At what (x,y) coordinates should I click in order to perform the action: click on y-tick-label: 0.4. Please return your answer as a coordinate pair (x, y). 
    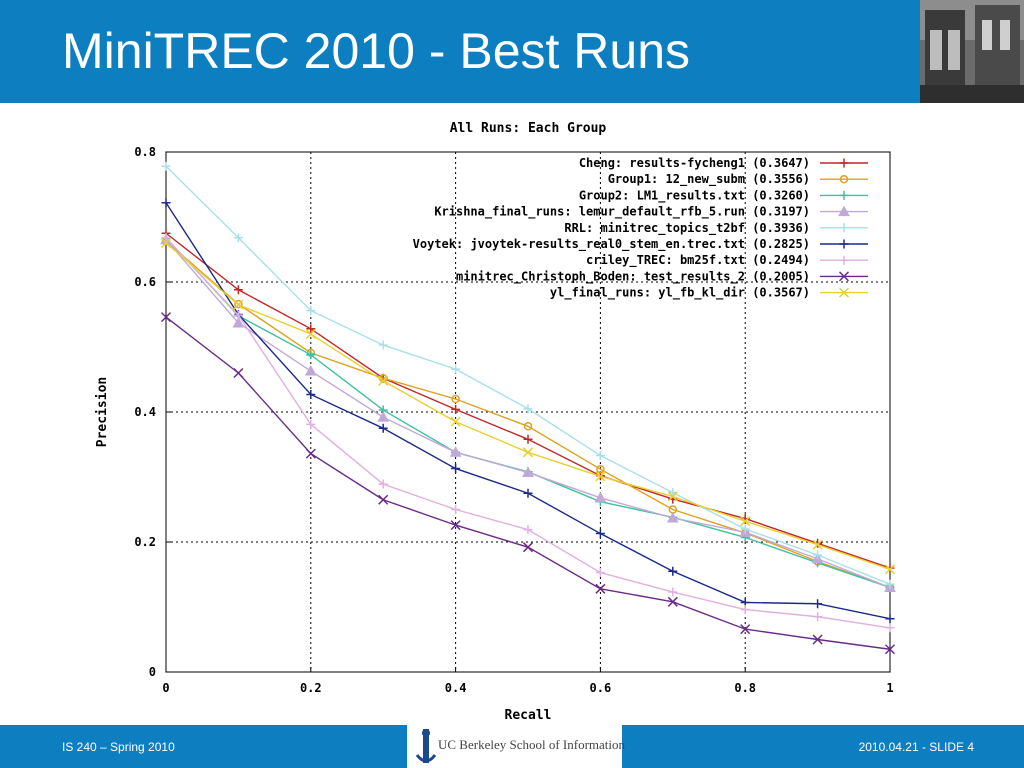
    Looking at the image, I should click on (145, 412).